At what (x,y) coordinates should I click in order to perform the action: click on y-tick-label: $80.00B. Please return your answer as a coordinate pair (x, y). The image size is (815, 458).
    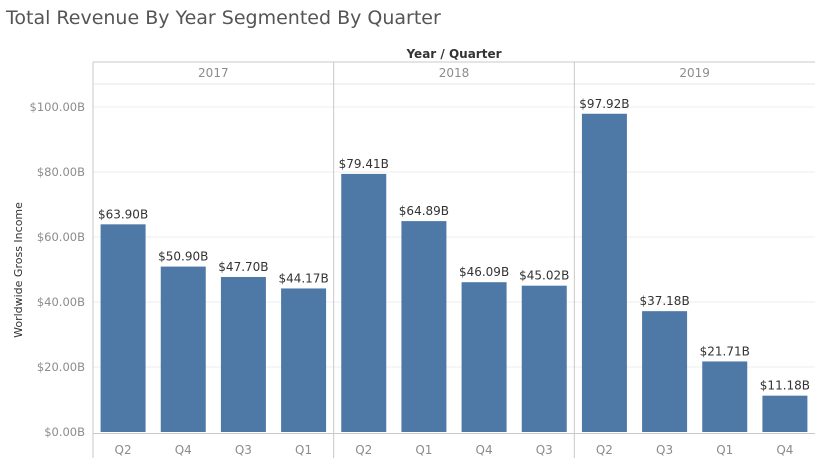
    Looking at the image, I should click on (61, 172).